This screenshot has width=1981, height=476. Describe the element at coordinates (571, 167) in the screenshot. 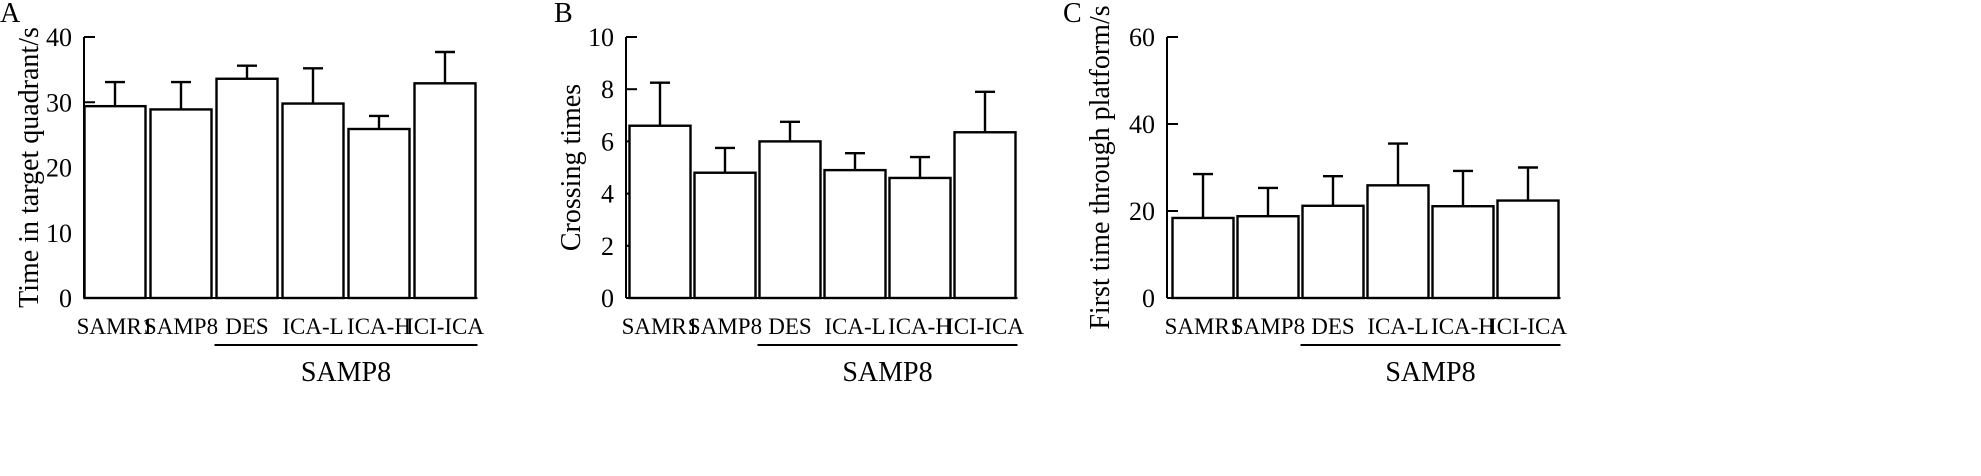

I see `y-axis-label: Crossing times` at that location.